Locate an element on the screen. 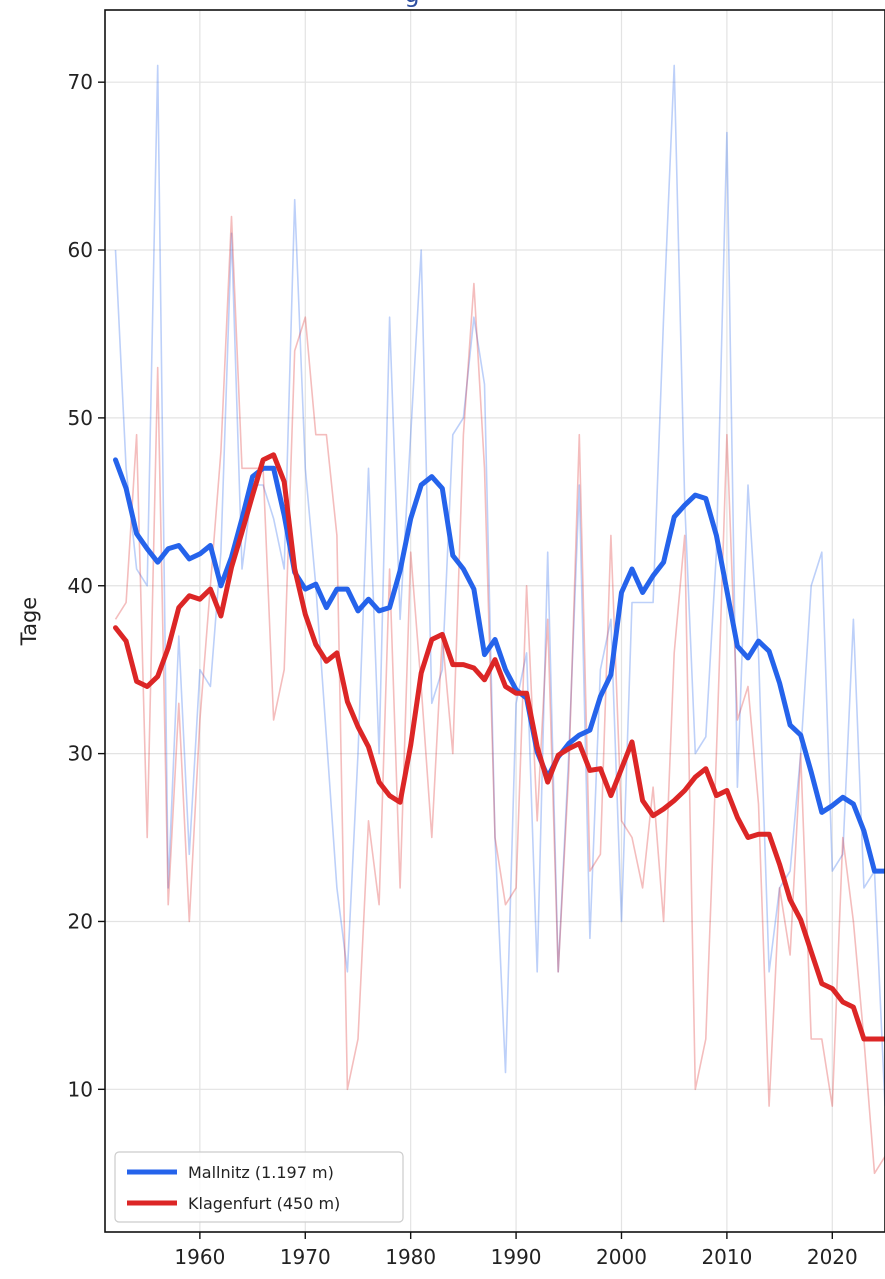 The image size is (885, 1279). legend-box is located at coordinates (259, 1187).